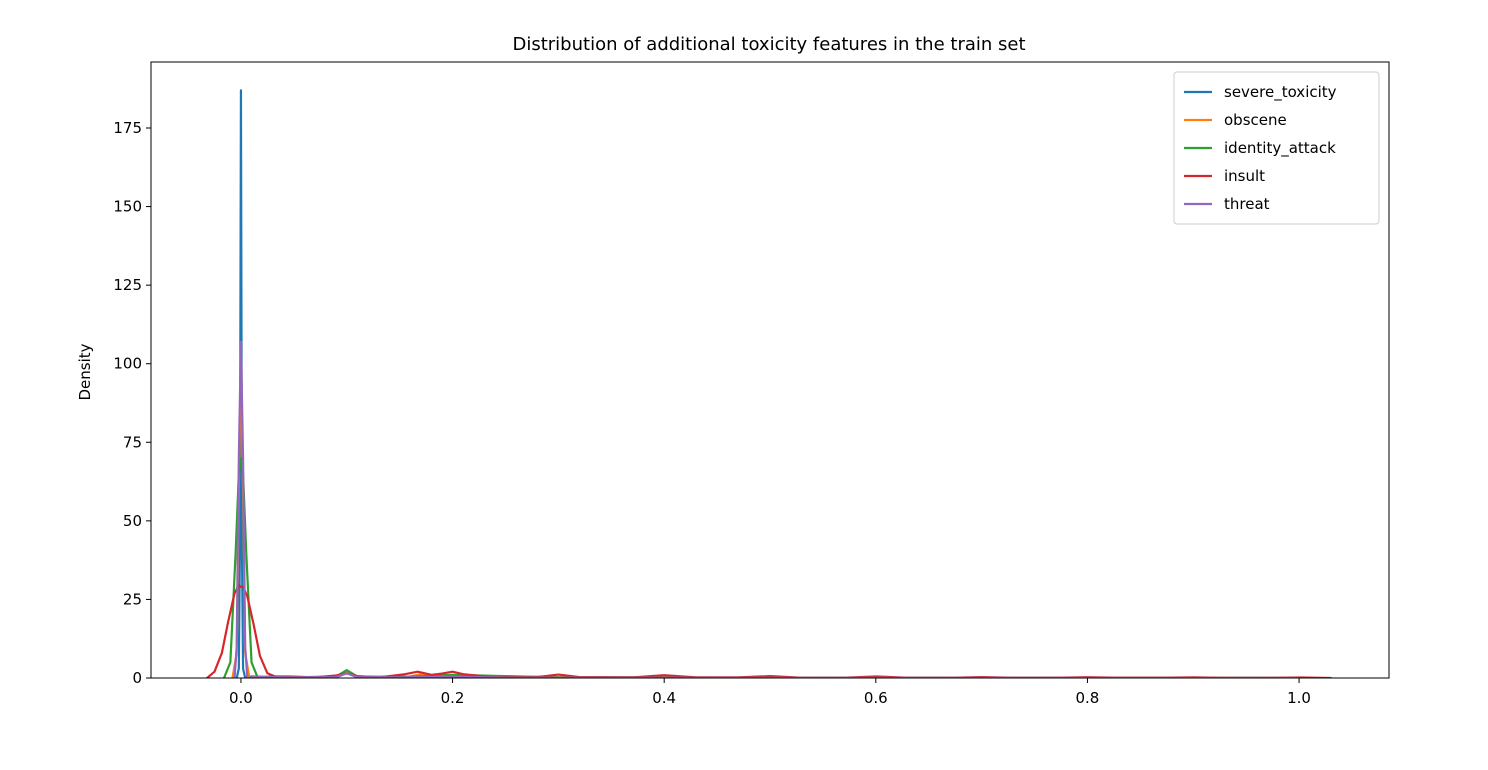 This screenshot has width=1488, height=770. What do you see at coordinates (132, 521) in the screenshot?
I see `y-tick-label: 50` at bounding box center [132, 521].